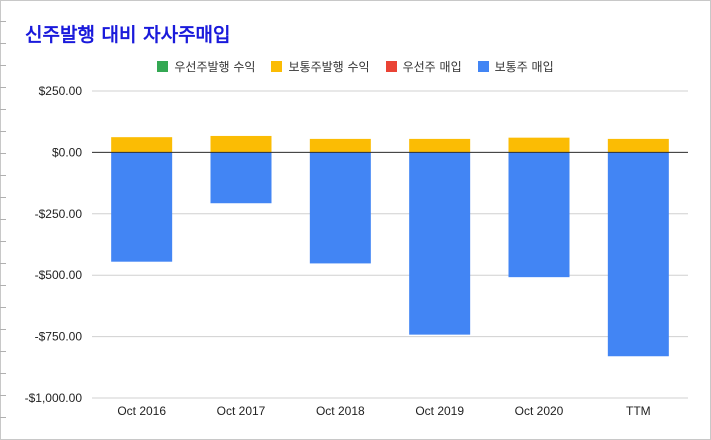 The width and height of the screenshot is (711, 440). What do you see at coordinates (539, 411) in the screenshot?
I see `x-tick-label: Oct 2020` at bounding box center [539, 411].